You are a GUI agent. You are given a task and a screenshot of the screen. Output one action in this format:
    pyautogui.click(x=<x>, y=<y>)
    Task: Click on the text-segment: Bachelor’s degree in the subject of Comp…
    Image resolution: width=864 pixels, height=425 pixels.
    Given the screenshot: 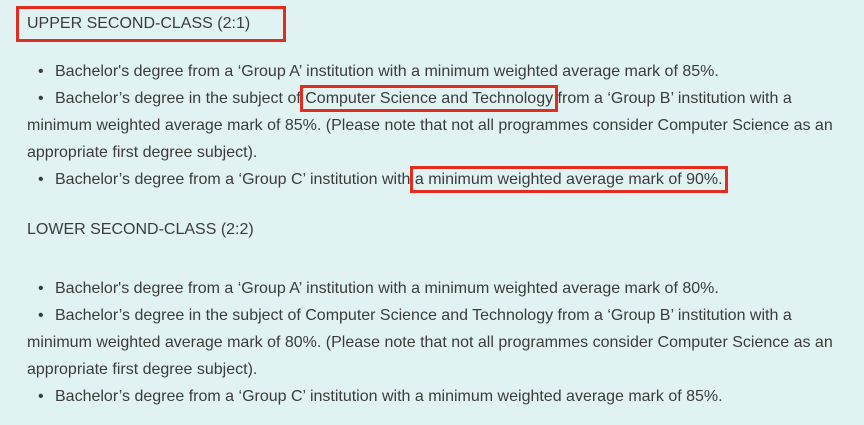 What is the action you would take?
    pyautogui.click(x=423, y=315)
    